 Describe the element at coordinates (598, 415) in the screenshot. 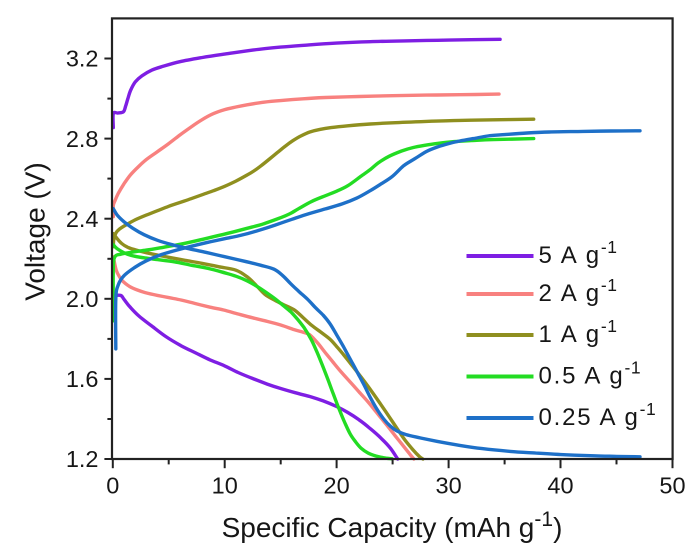

I see `svg-text: 0.25 A g-1` at that location.